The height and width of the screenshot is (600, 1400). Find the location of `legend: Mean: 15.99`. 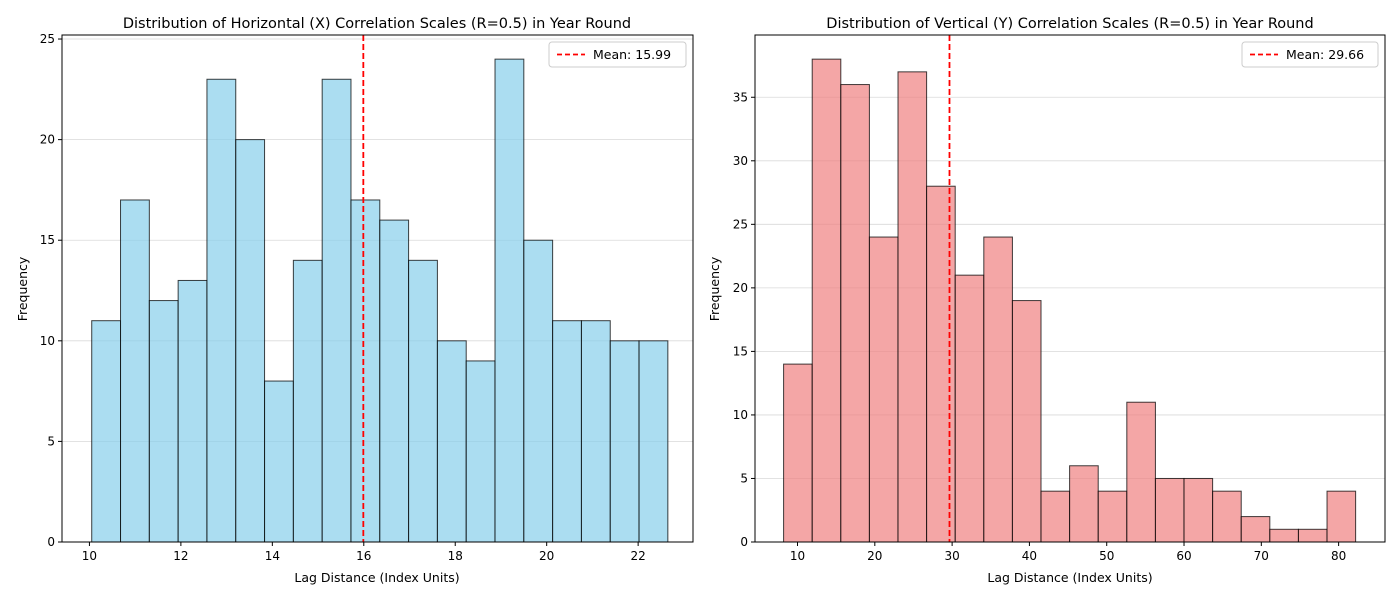

legend: Mean: 15.99 is located at coordinates (617, 54).